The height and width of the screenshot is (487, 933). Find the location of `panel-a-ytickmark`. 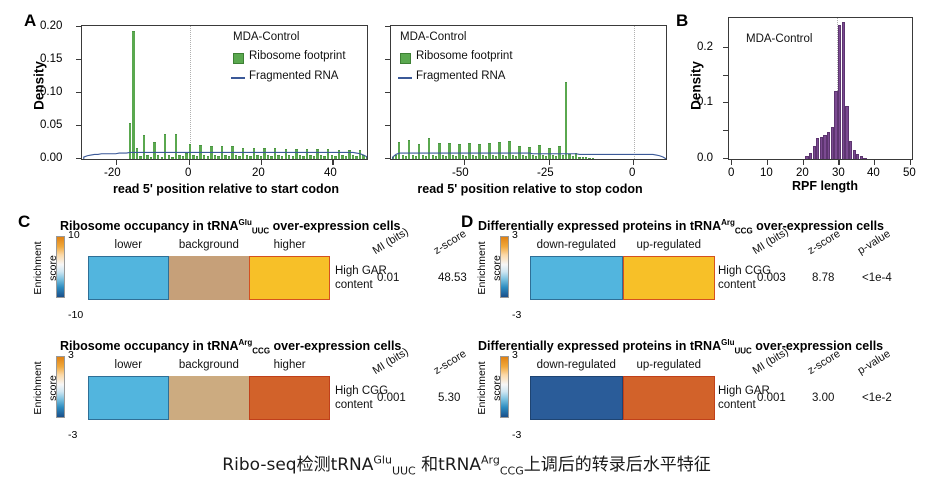

panel-a-ytickmark is located at coordinates (78, 27).